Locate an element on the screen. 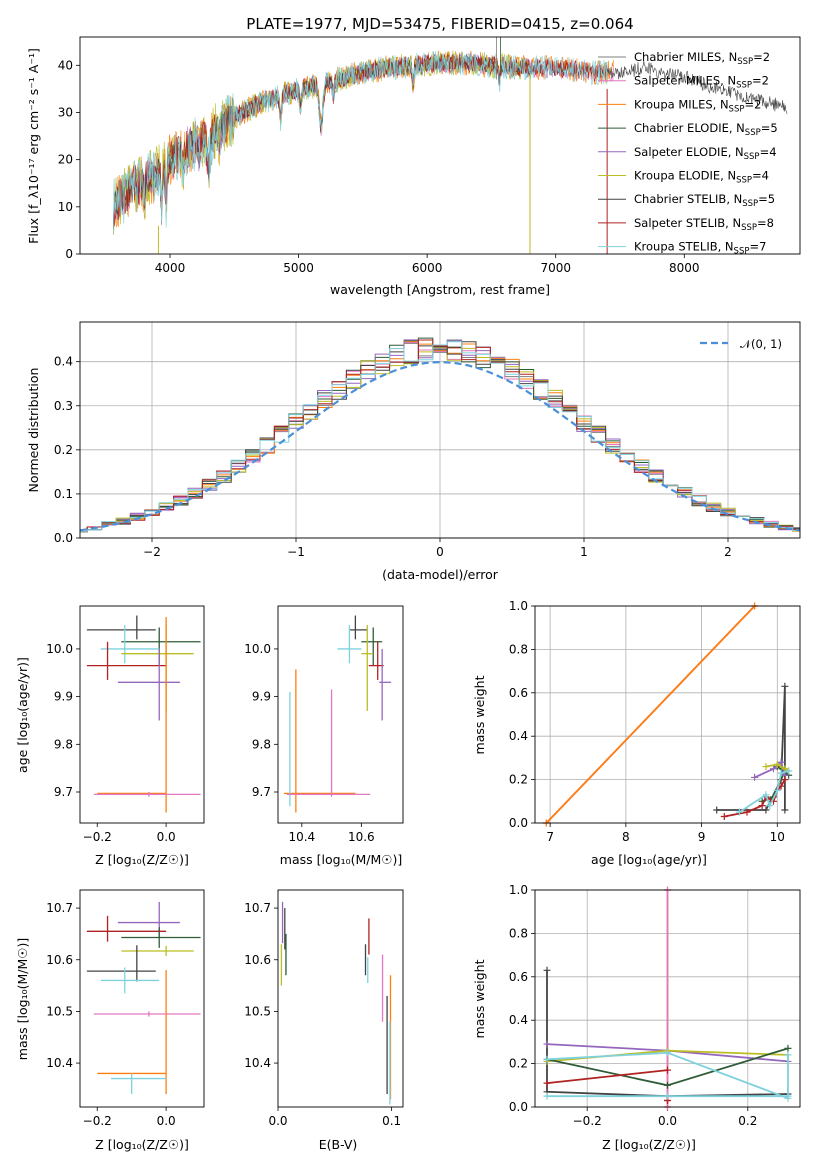 The image size is (819, 1170). y-tick-label: 40 is located at coordinates (65, 65).